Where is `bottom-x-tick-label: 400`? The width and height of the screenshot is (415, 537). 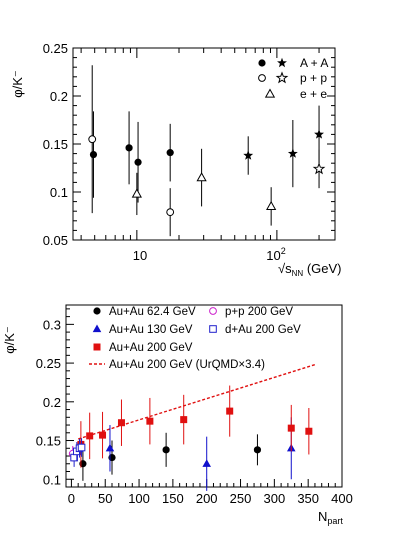
bottom-x-tick-label: 400 is located at coordinates (342, 498).